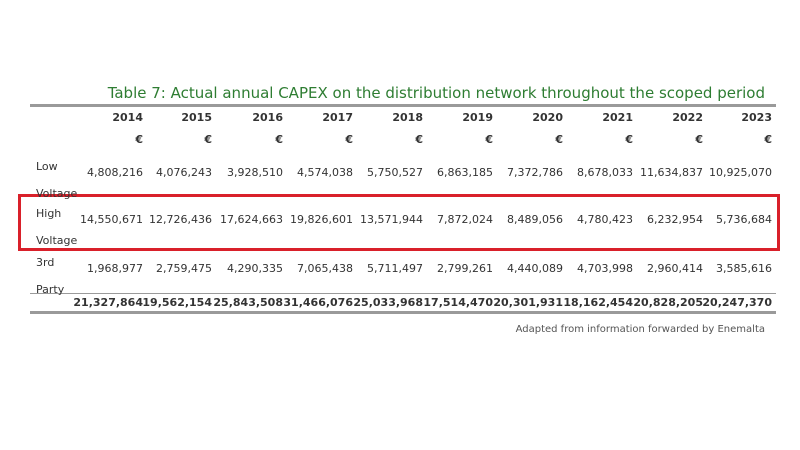 The height and width of the screenshot is (450, 800). I want to click on year-header: 2020, so click(547, 117).